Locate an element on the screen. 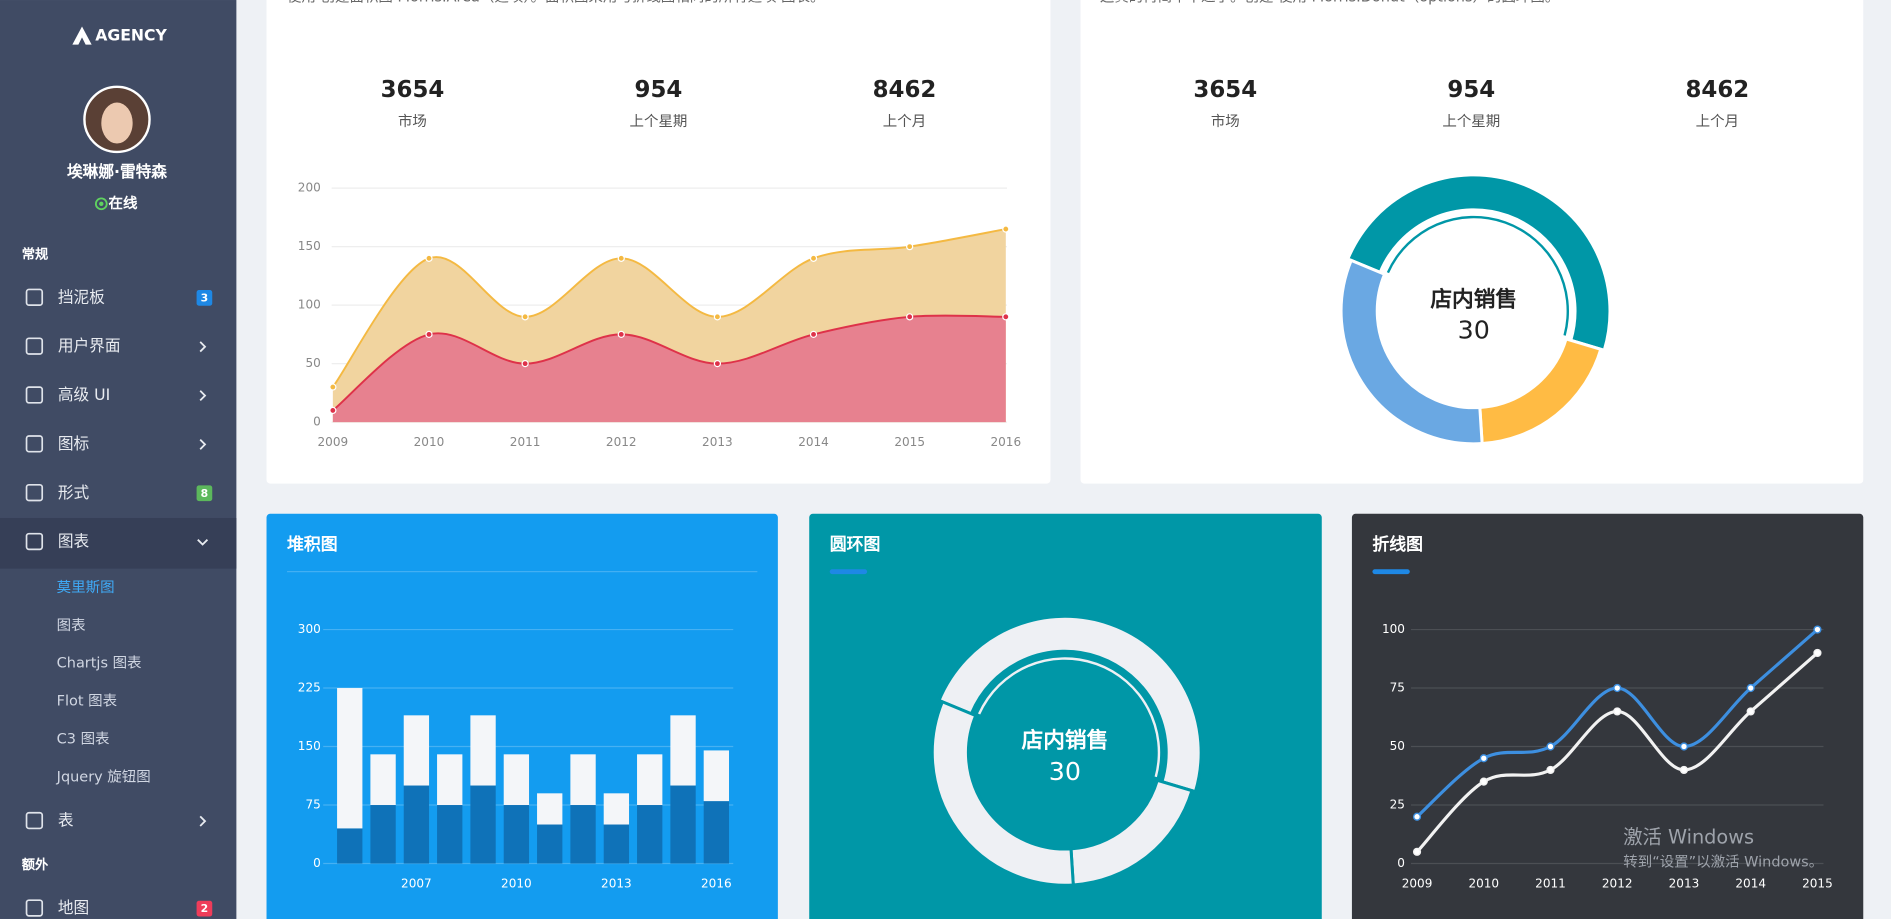 The image size is (1891, 919). nav-item: 表 is located at coordinates (66, 820).